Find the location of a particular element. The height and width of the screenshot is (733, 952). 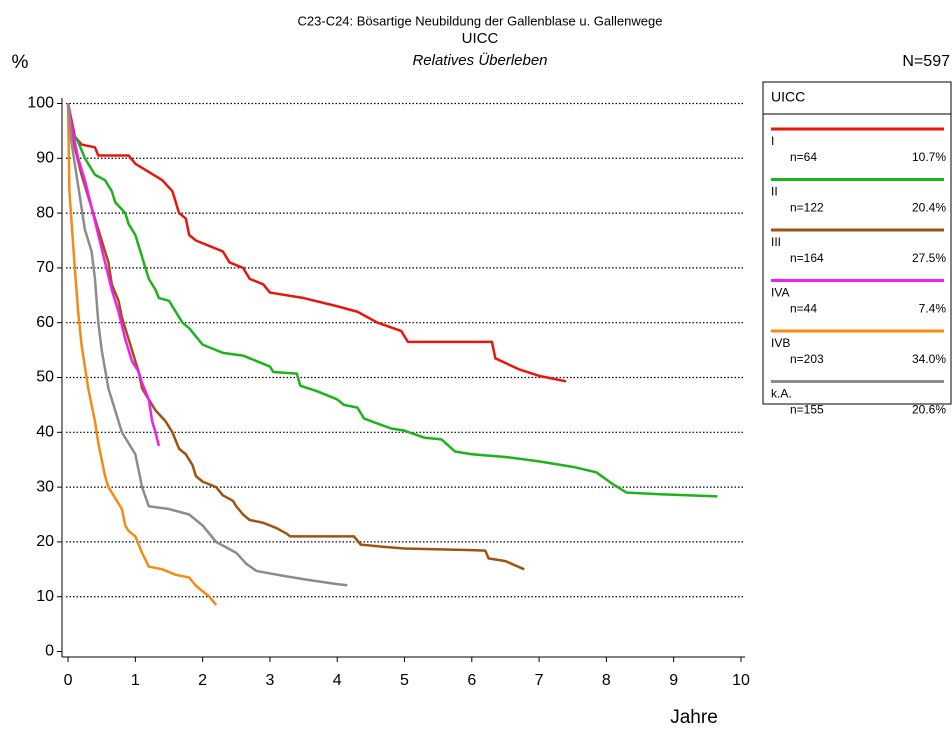

total-count: N=597 is located at coordinates (926, 61).